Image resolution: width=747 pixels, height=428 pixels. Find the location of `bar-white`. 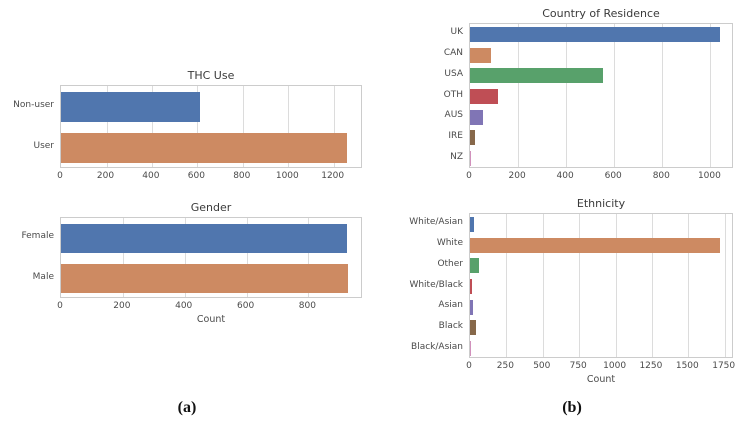

bar-white is located at coordinates (595, 245).